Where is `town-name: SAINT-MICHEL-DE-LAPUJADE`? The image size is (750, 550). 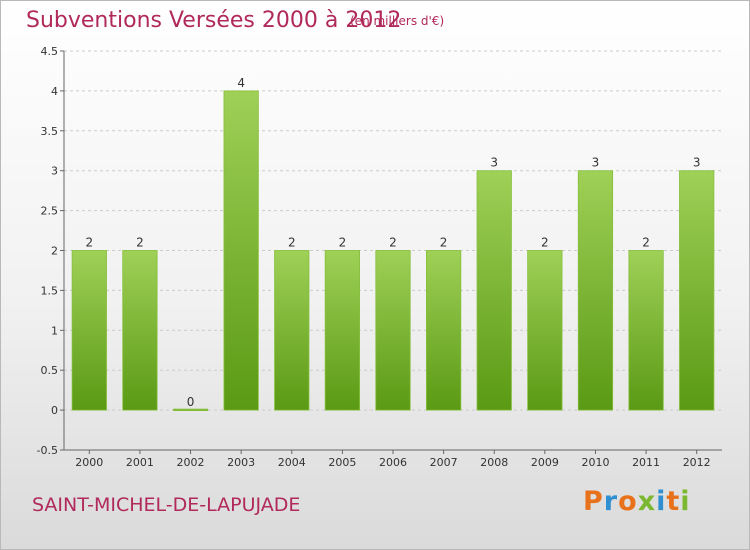 town-name: SAINT-MICHEL-DE-LAPUJADE is located at coordinates (166, 505).